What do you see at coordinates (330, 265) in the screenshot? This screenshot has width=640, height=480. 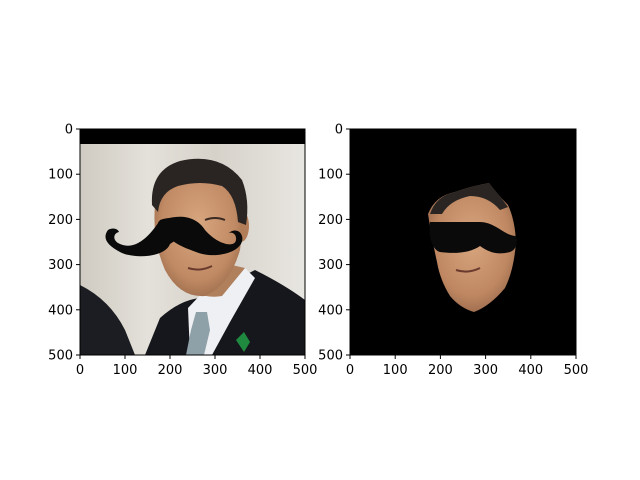 I see `right-ytick-label: 300` at bounding box center [330, 265].